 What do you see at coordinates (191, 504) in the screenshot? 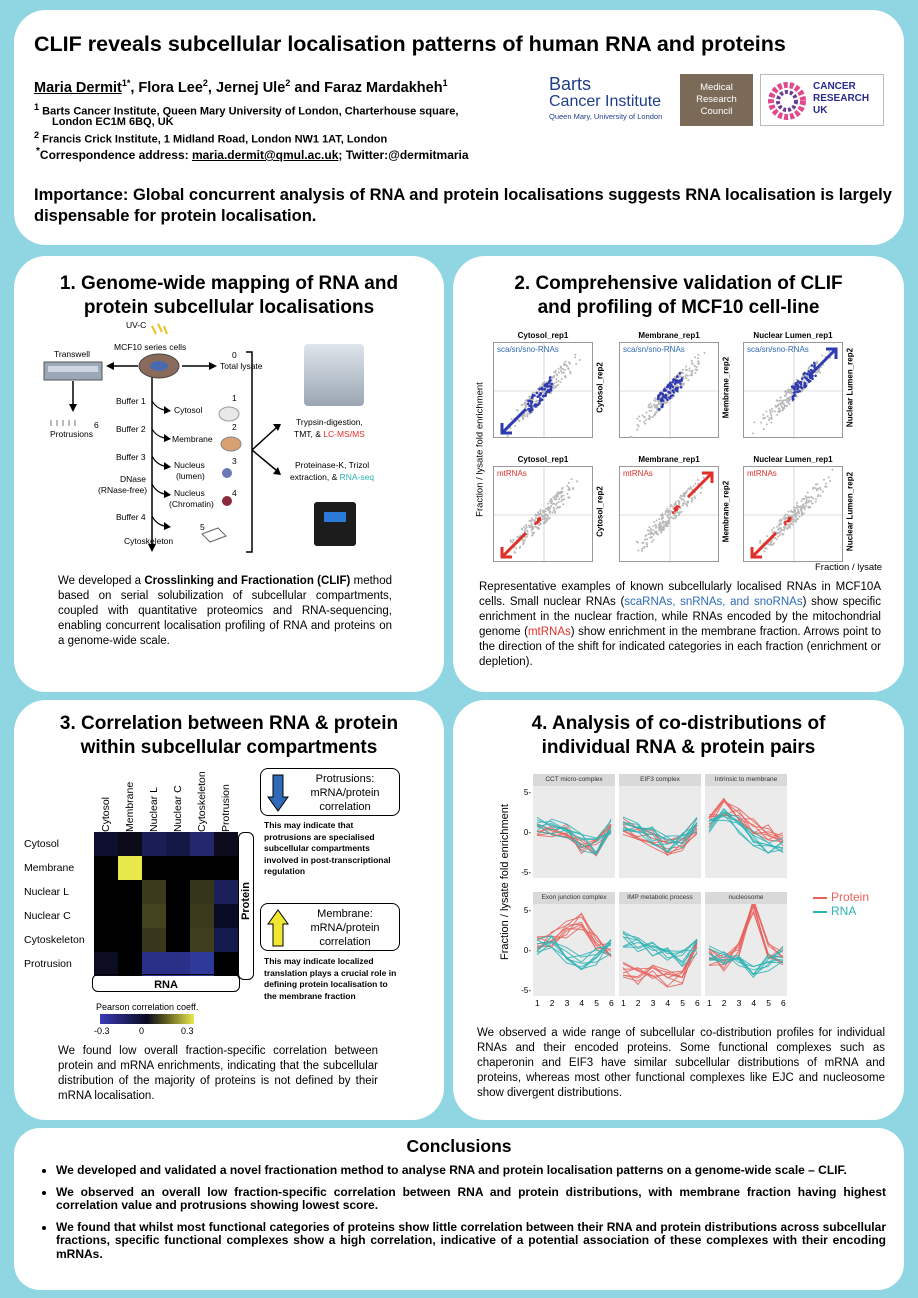
I see `fraction-label: (Chromatin)` at bounding box center [191, 504].